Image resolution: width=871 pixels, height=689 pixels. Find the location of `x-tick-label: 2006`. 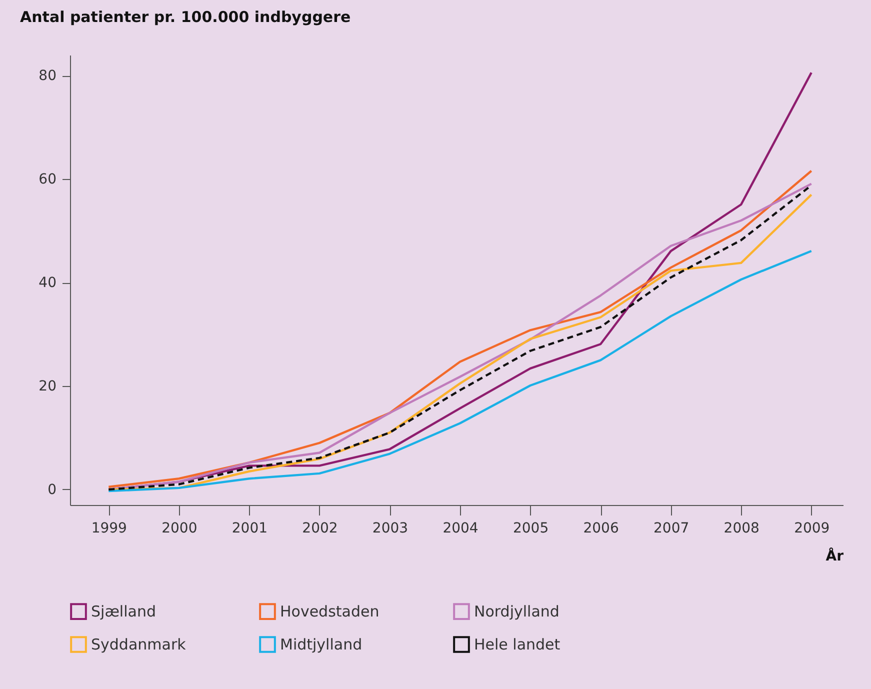

x-tick-label: 2006 is located at coordinates (601, 528).